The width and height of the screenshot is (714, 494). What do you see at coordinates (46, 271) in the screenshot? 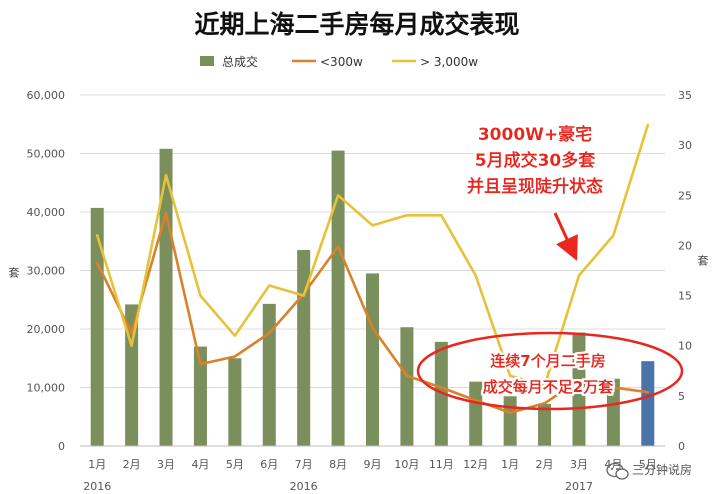
I see `left-tick-label: 30,000` at bounding box center [46, 271].